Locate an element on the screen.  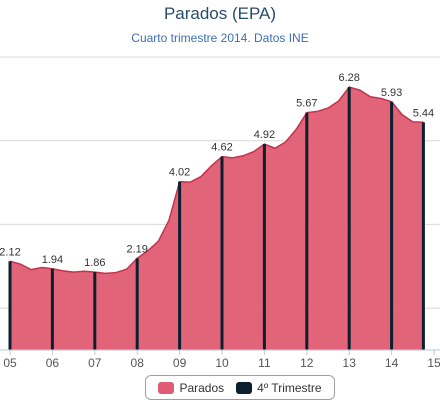
chart-subtitle: Cuarto trimestre 2014. Datos INE is located at coordinates (220, 38).